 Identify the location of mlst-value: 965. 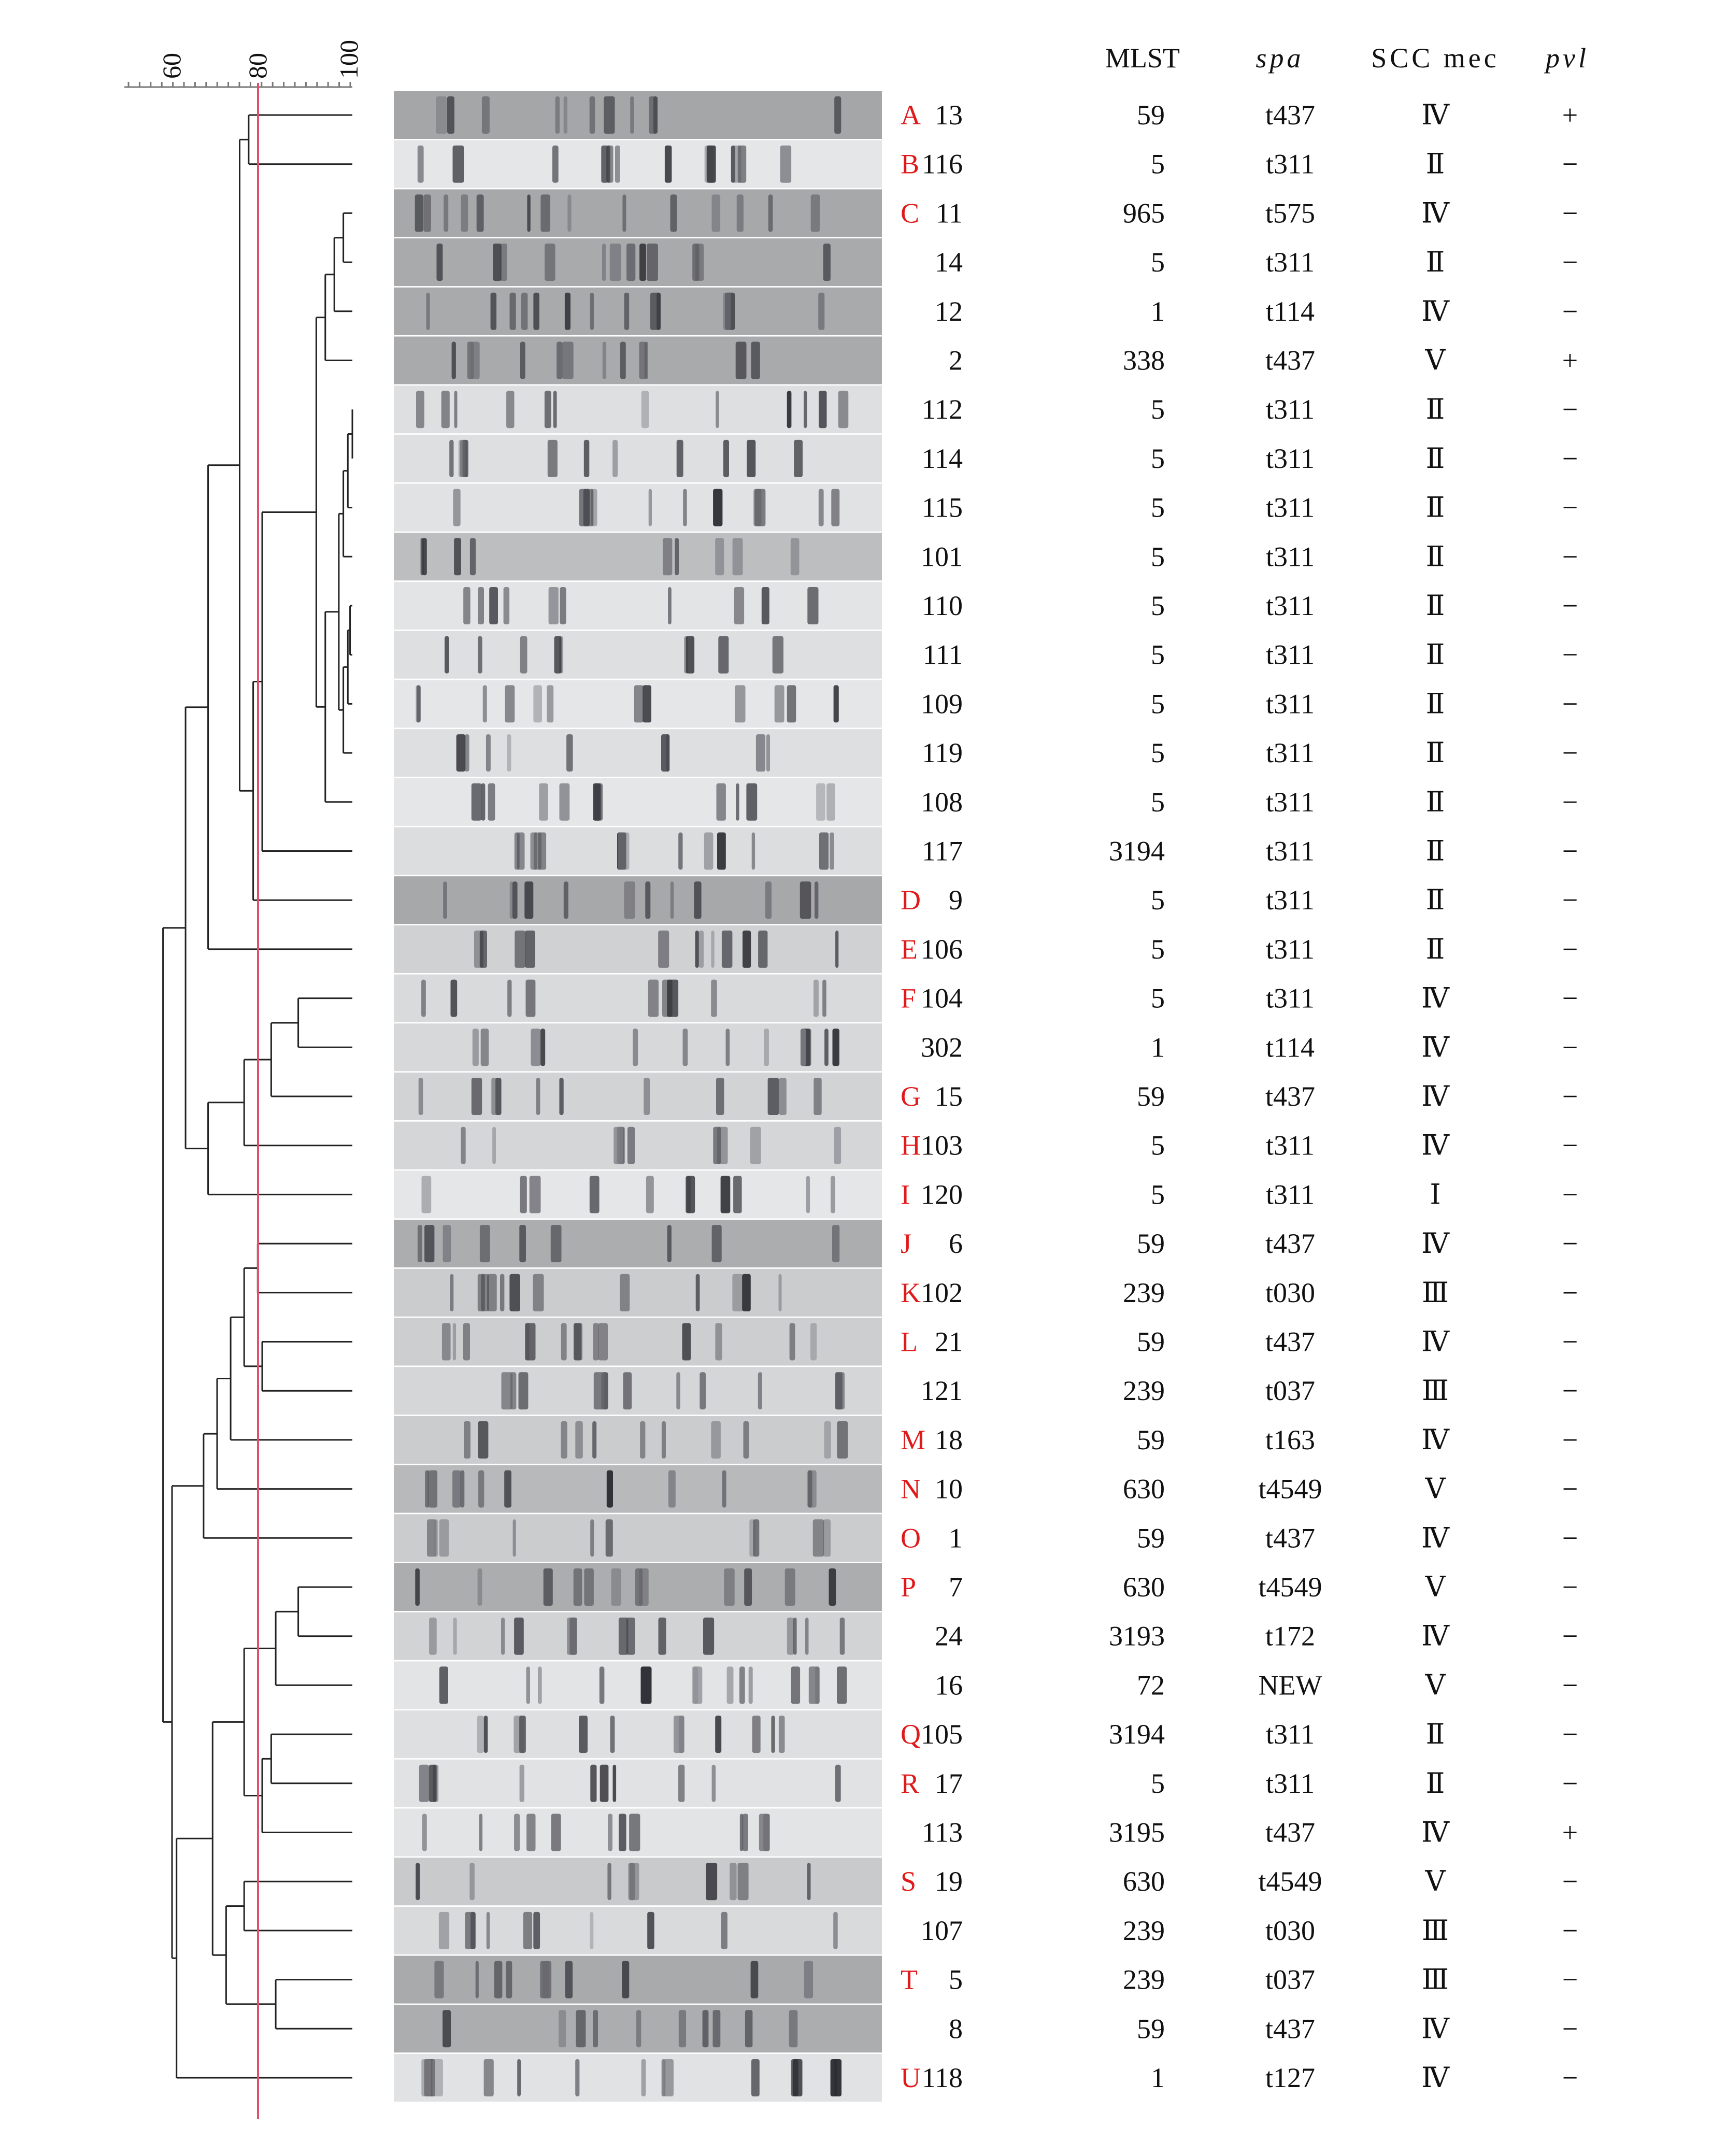
(1144, 213).